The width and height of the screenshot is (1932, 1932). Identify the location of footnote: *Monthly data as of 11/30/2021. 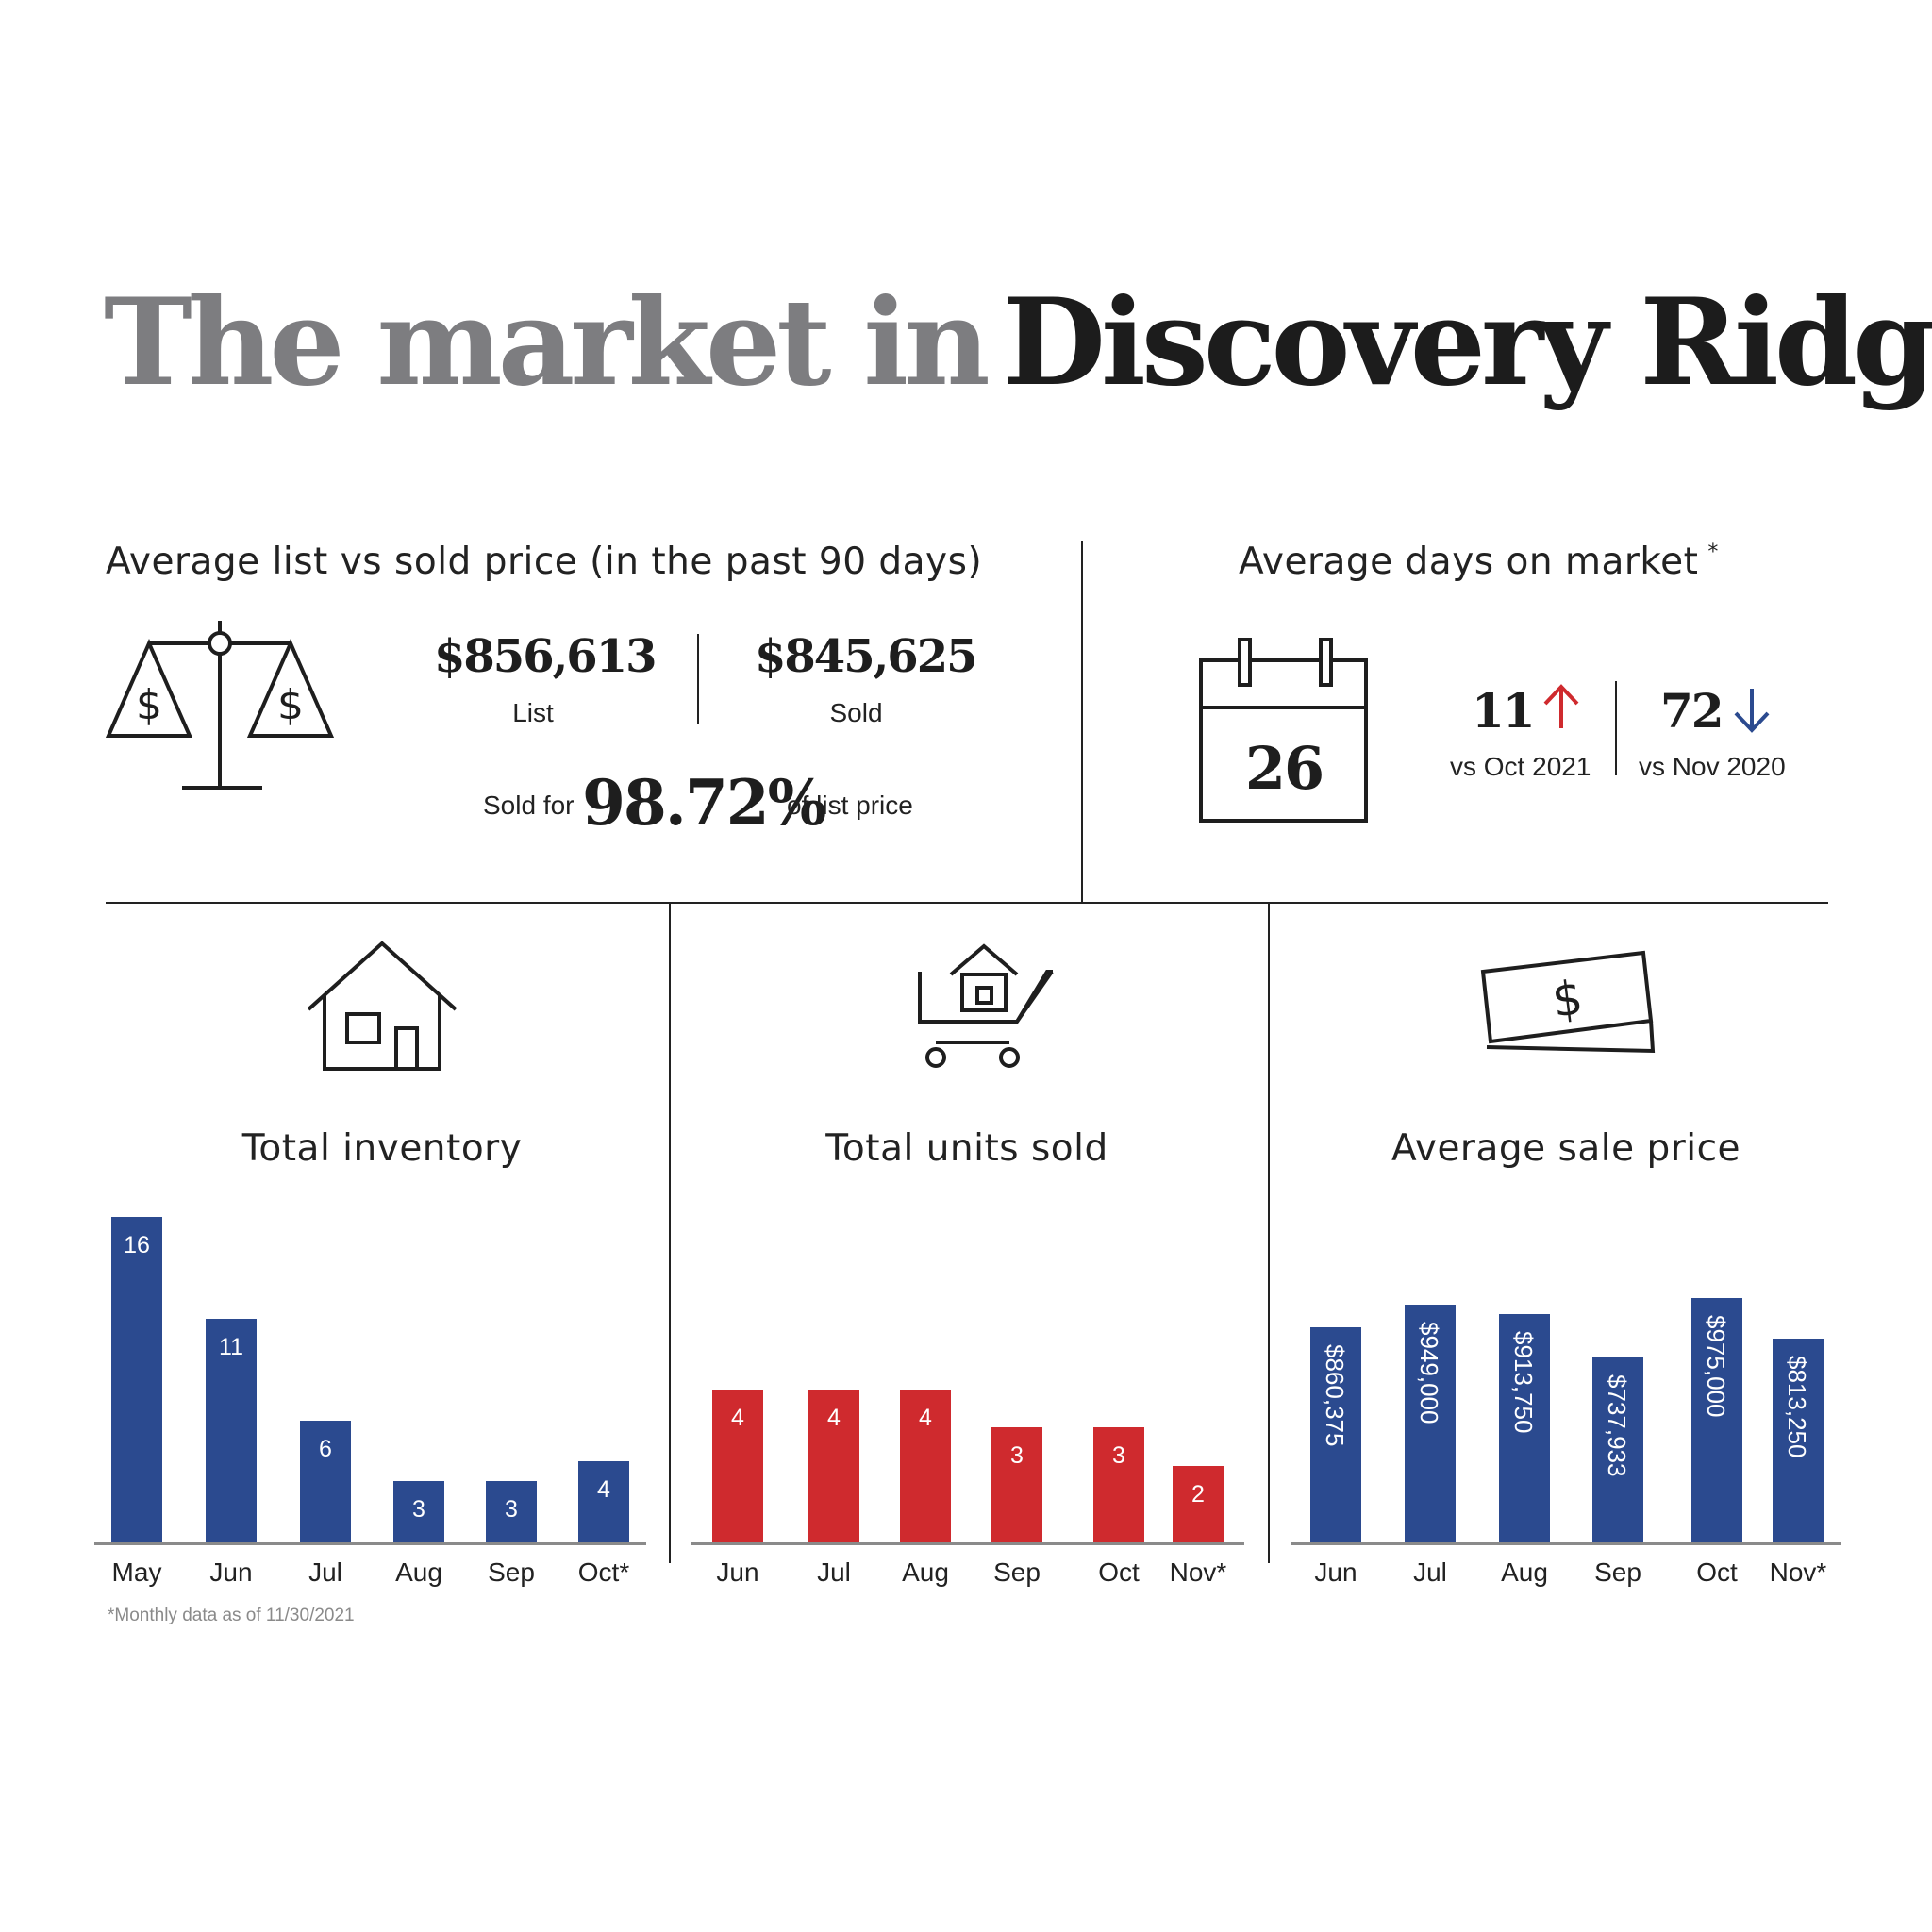
(232, 1616).